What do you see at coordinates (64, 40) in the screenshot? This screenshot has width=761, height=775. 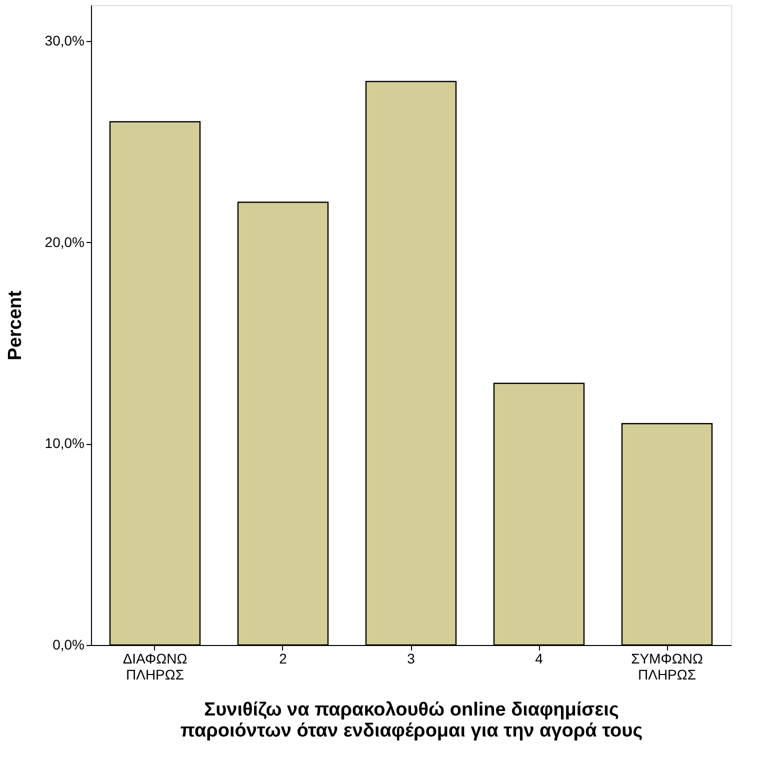 I see `y-tick-label: 30,0%` at bounding box center [64, 40].